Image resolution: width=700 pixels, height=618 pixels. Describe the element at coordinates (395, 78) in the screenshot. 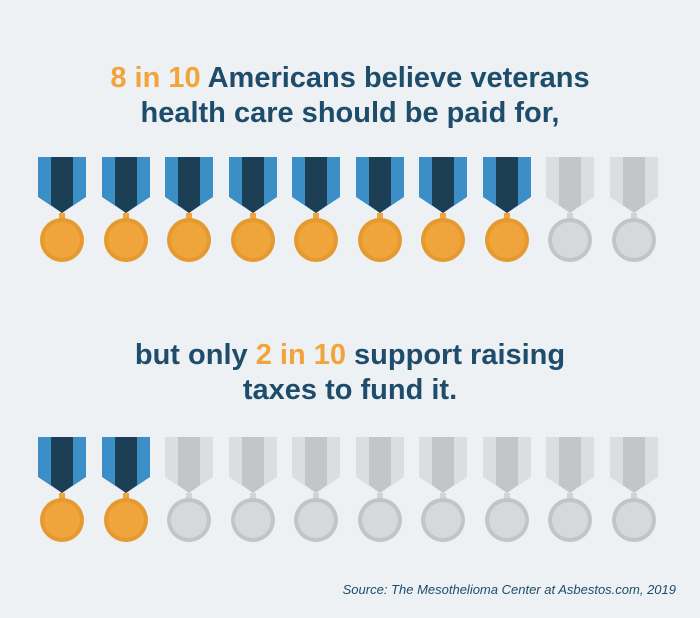

I see `headline-top-line1: Americans believe veterans` at that location.